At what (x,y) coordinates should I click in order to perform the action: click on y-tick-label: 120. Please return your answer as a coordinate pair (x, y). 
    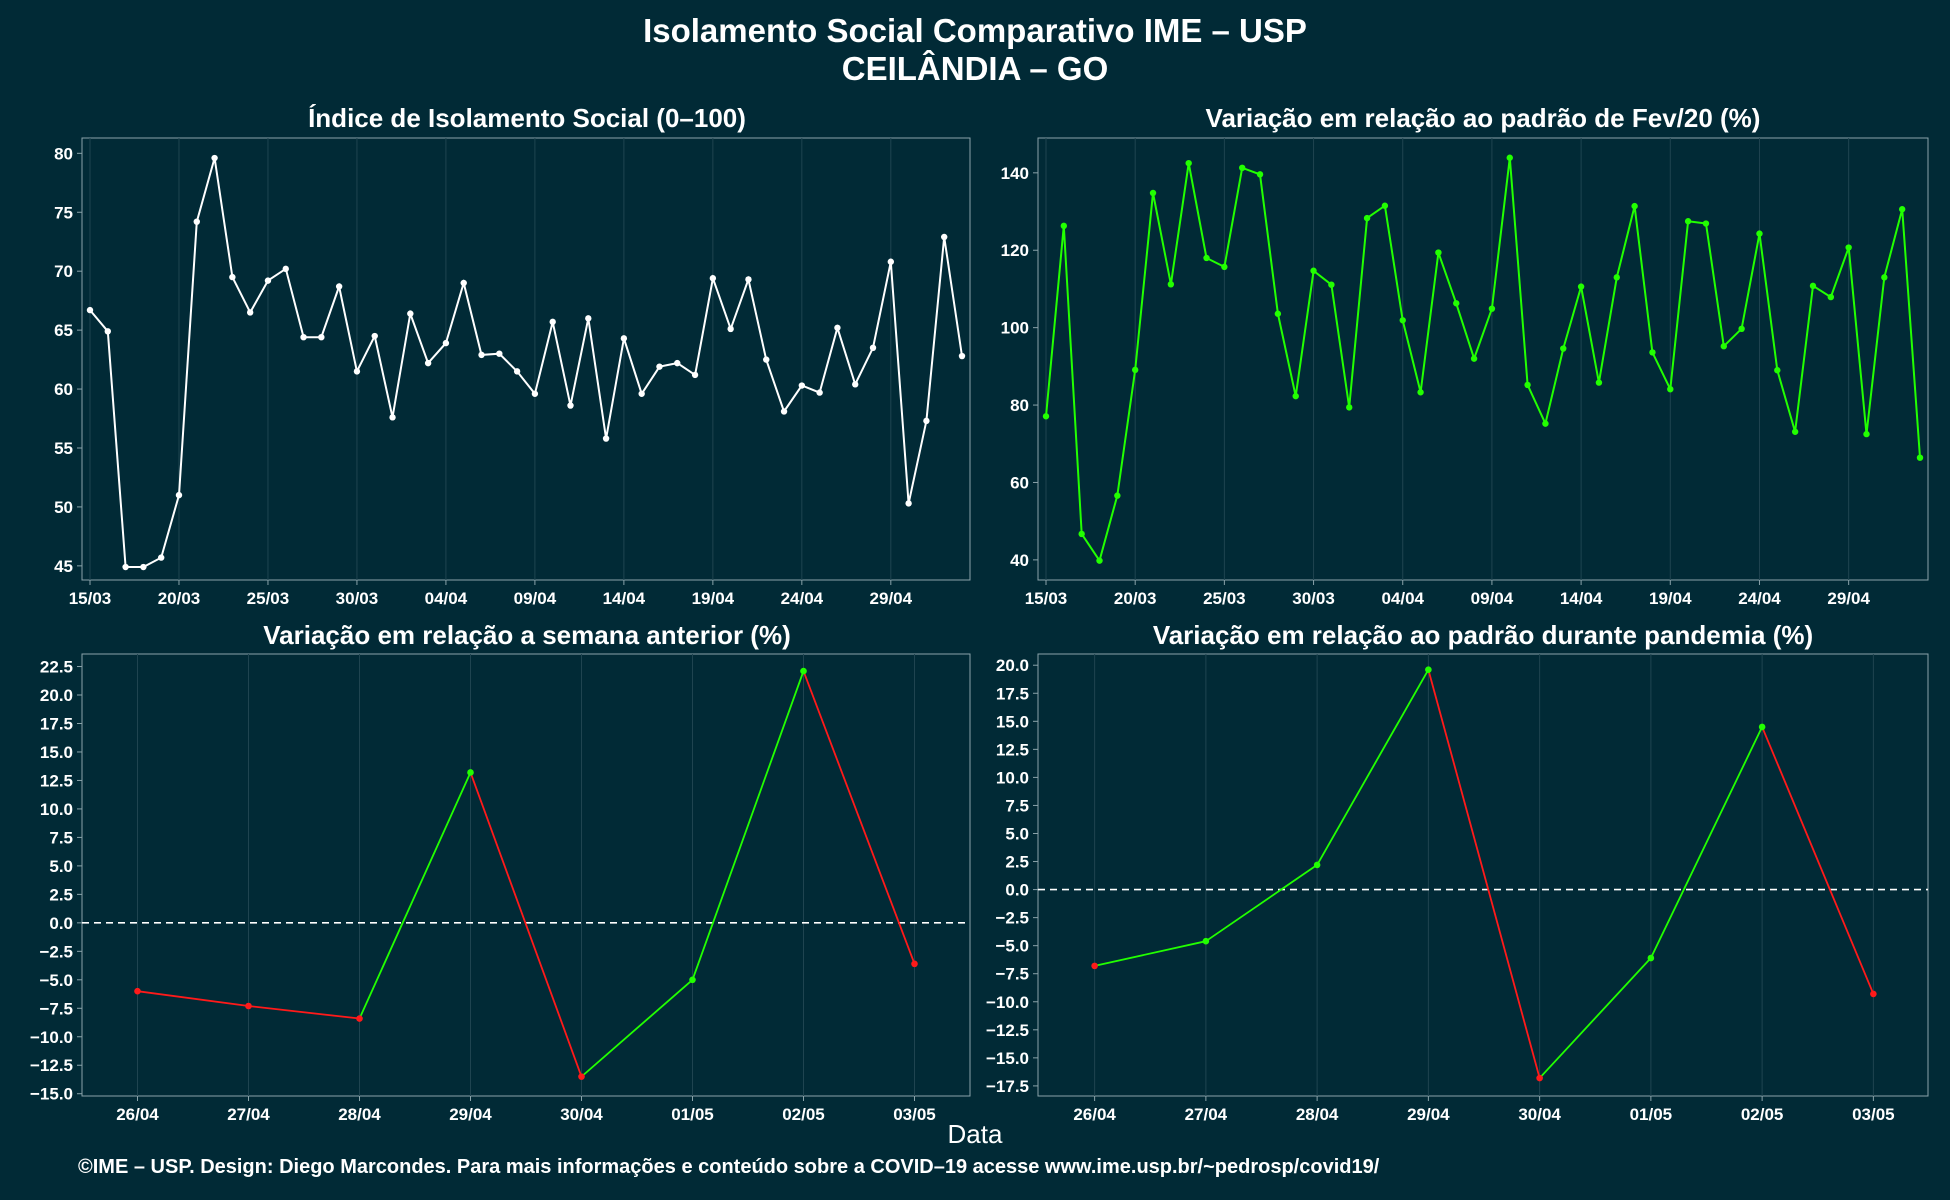
    Looking at the image, I should click on (1015, 250).